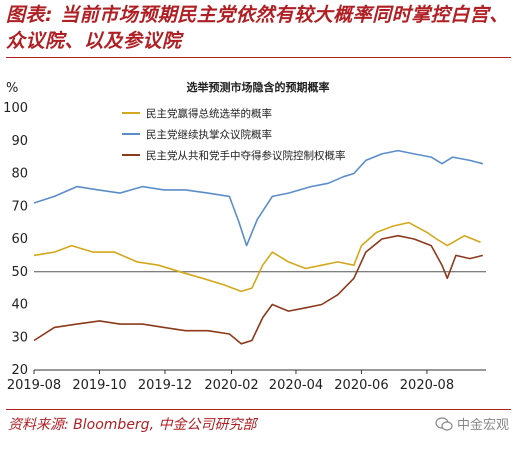  Describe the element at coordinates (231, 385) in the screenshot. I see `x-tick-label: 2020-02` at that location.